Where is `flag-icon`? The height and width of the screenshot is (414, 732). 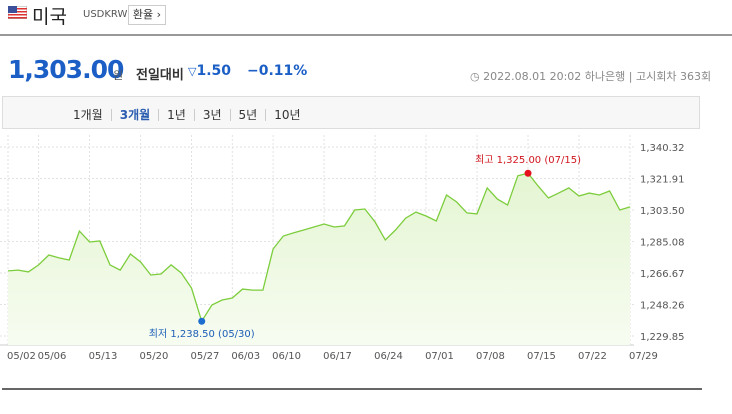
flag-icon is located at coordinates (17, 12).